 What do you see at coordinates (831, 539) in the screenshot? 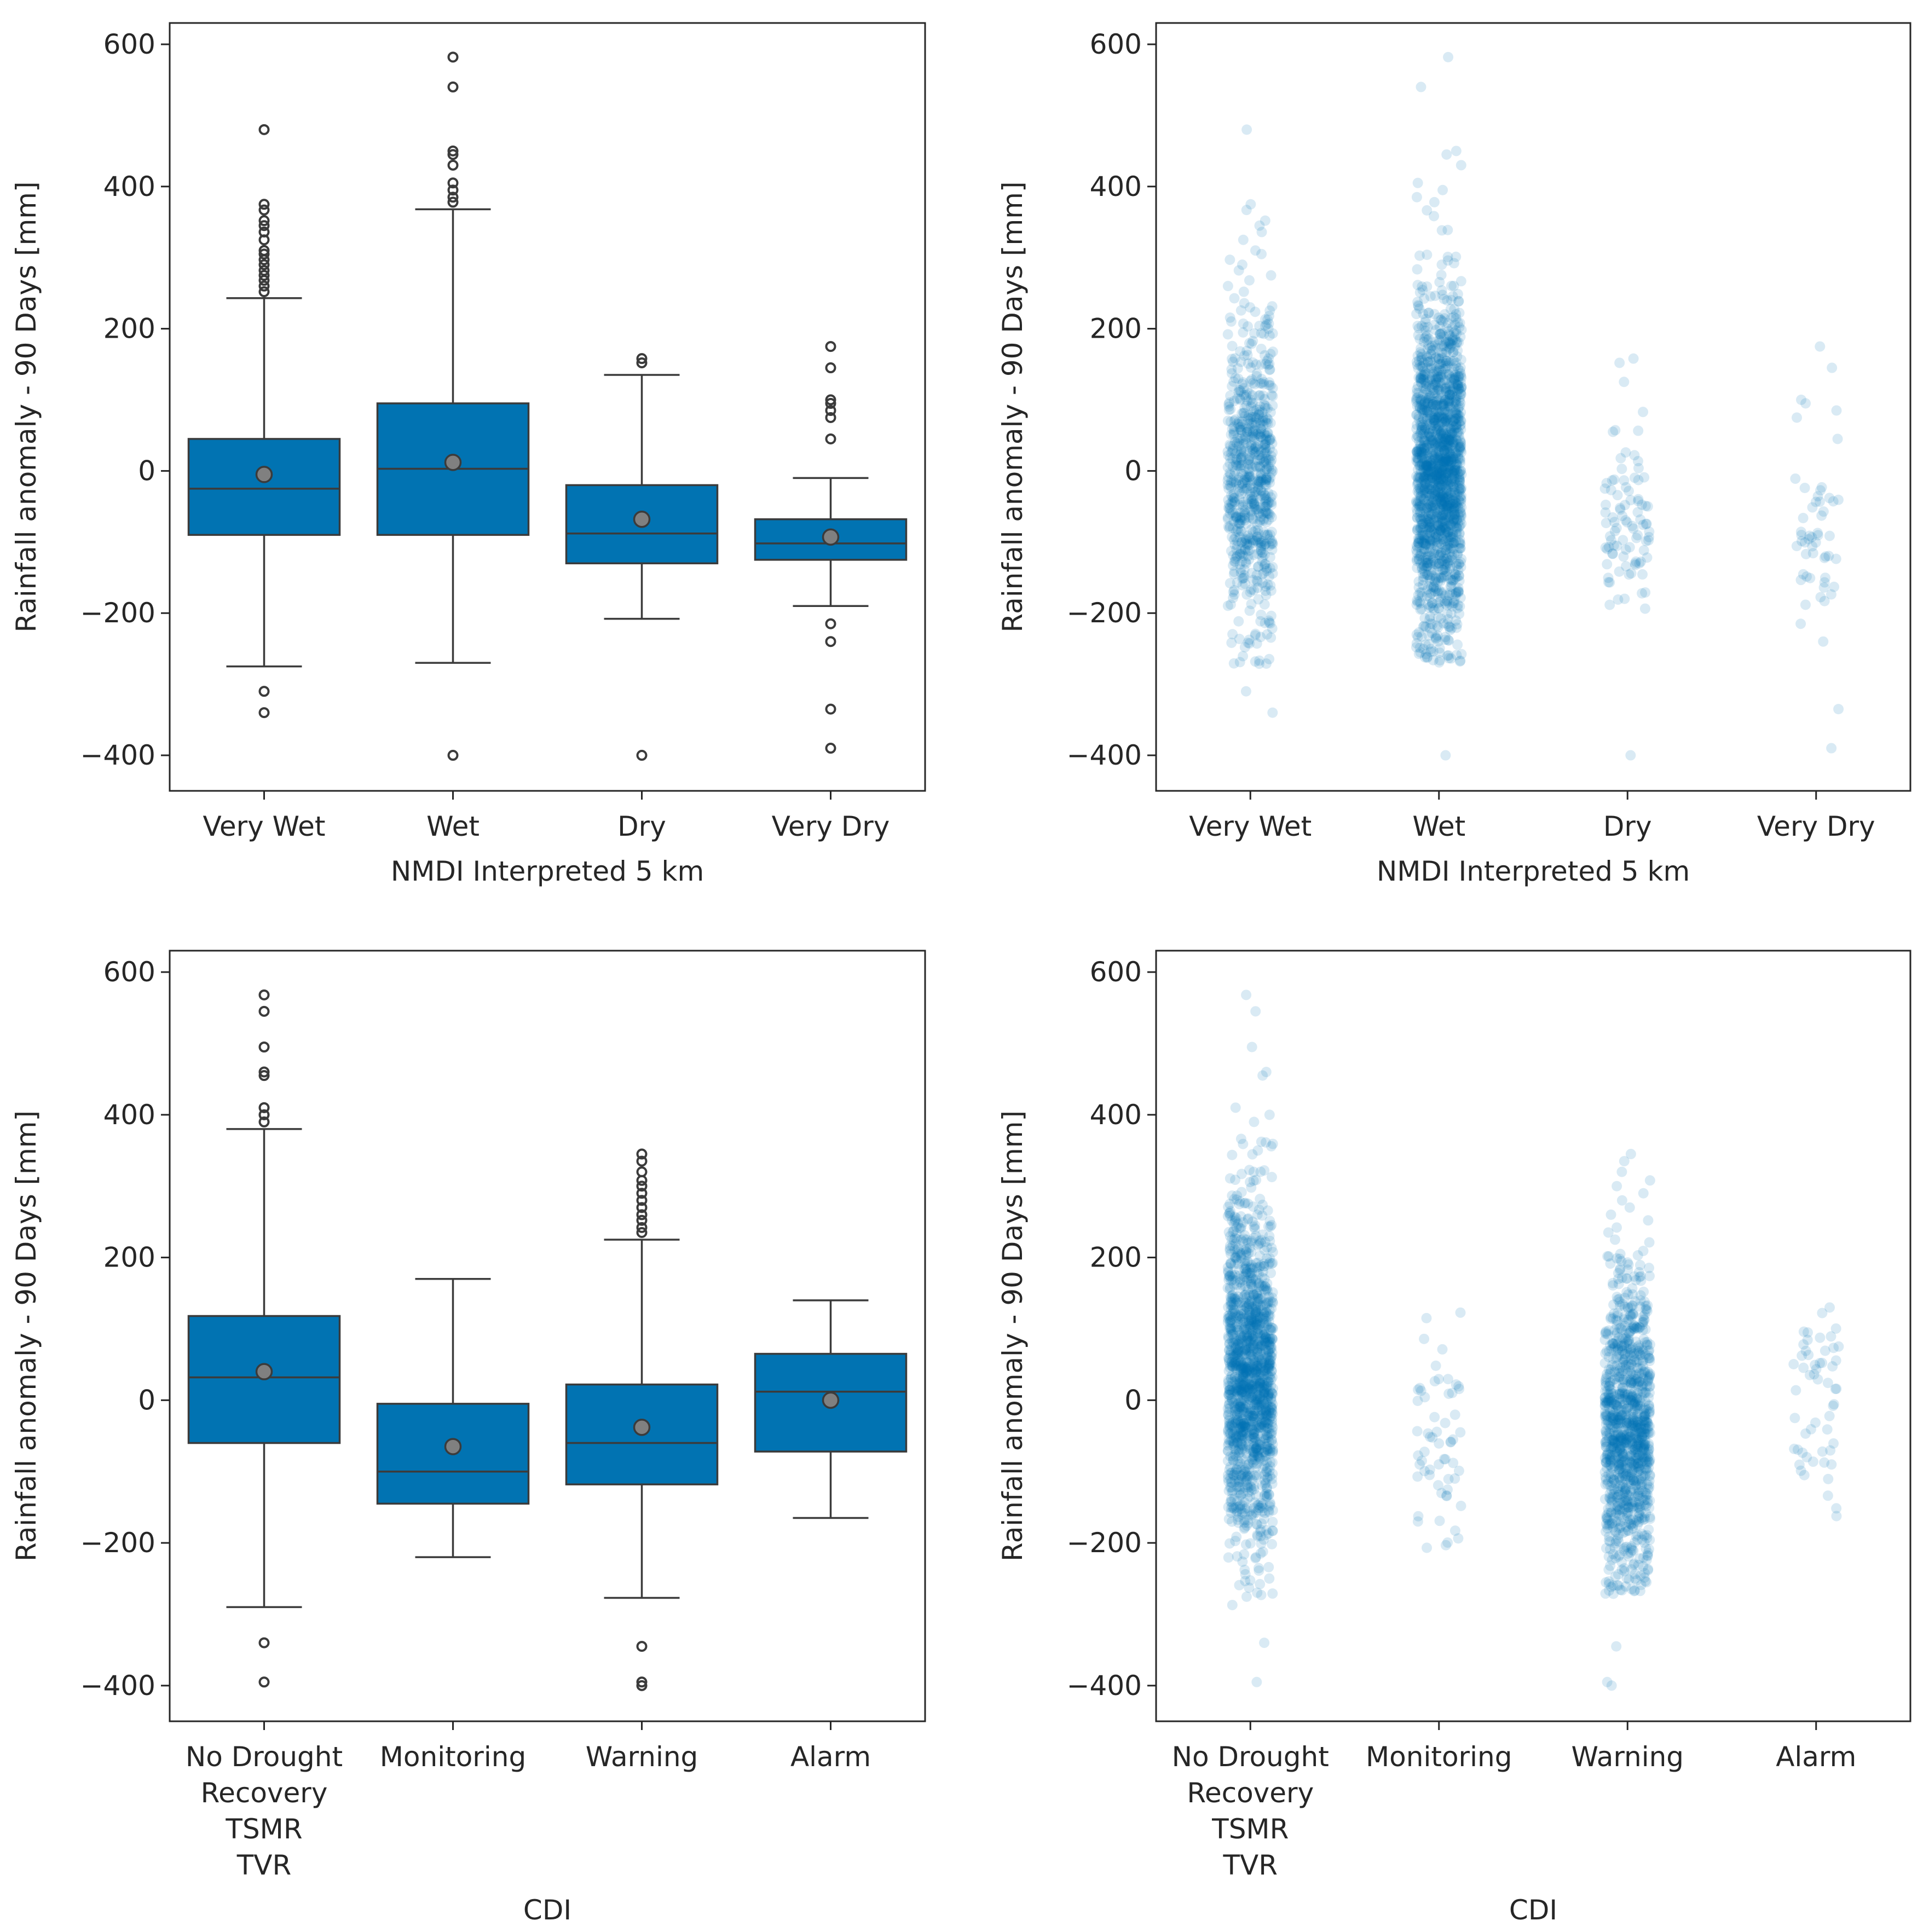
I see `box-iqr` at bounding box center [831, 539].